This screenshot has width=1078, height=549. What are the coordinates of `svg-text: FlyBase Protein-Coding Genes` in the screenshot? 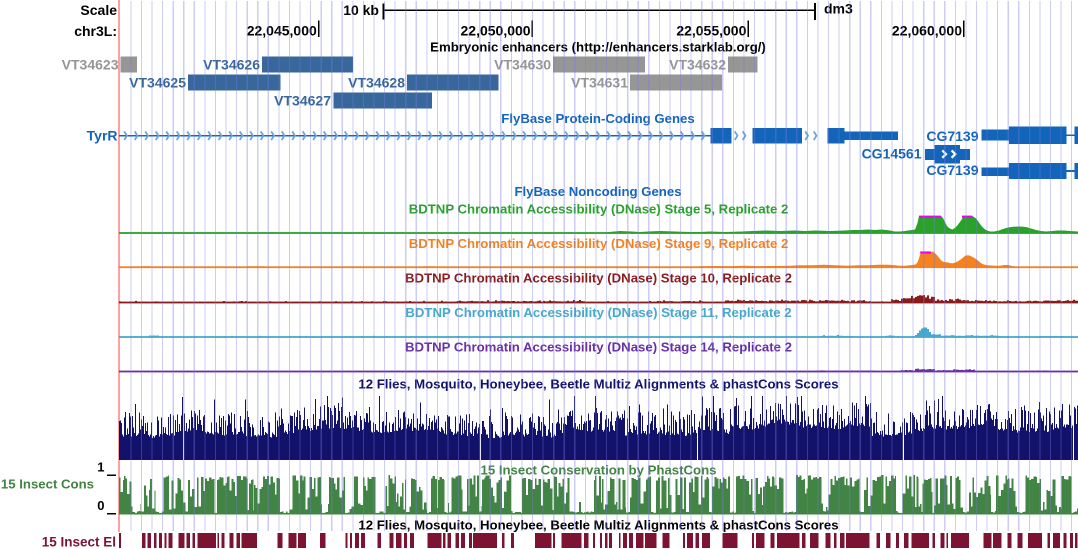 It's located at (597, 118).